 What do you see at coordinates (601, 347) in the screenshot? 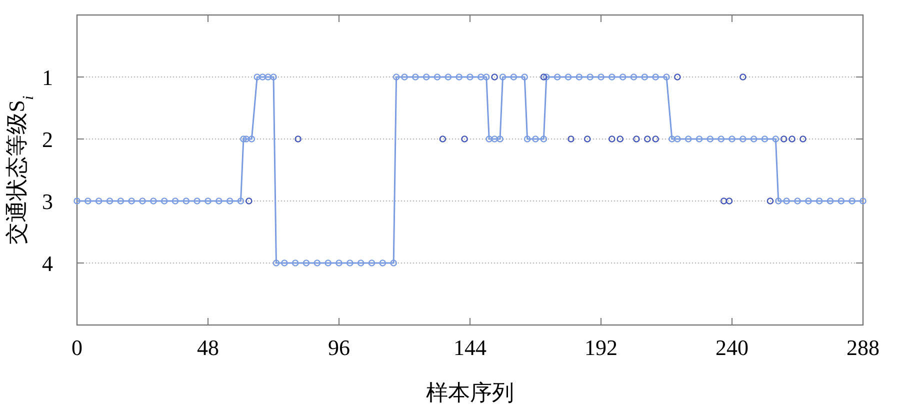
I see `x-tick-label: 192` at bounding box center [601, 347].